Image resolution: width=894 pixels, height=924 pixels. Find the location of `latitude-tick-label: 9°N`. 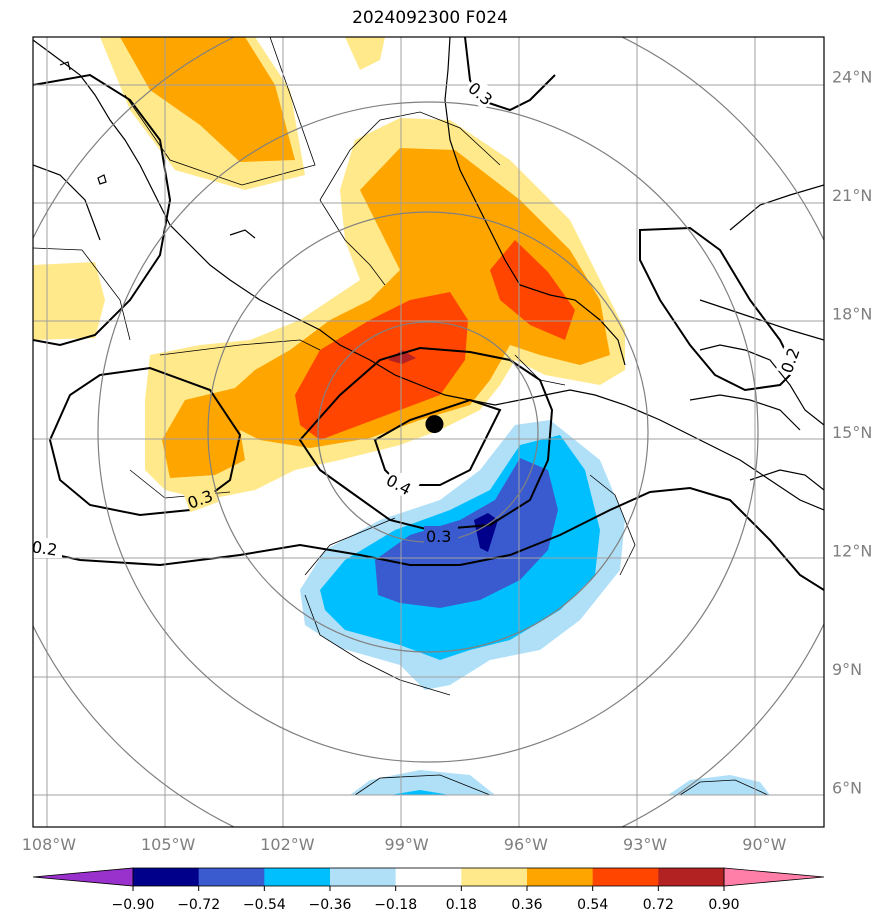

latitude-tick-label: 9°N is located at coordinates (847, 669).